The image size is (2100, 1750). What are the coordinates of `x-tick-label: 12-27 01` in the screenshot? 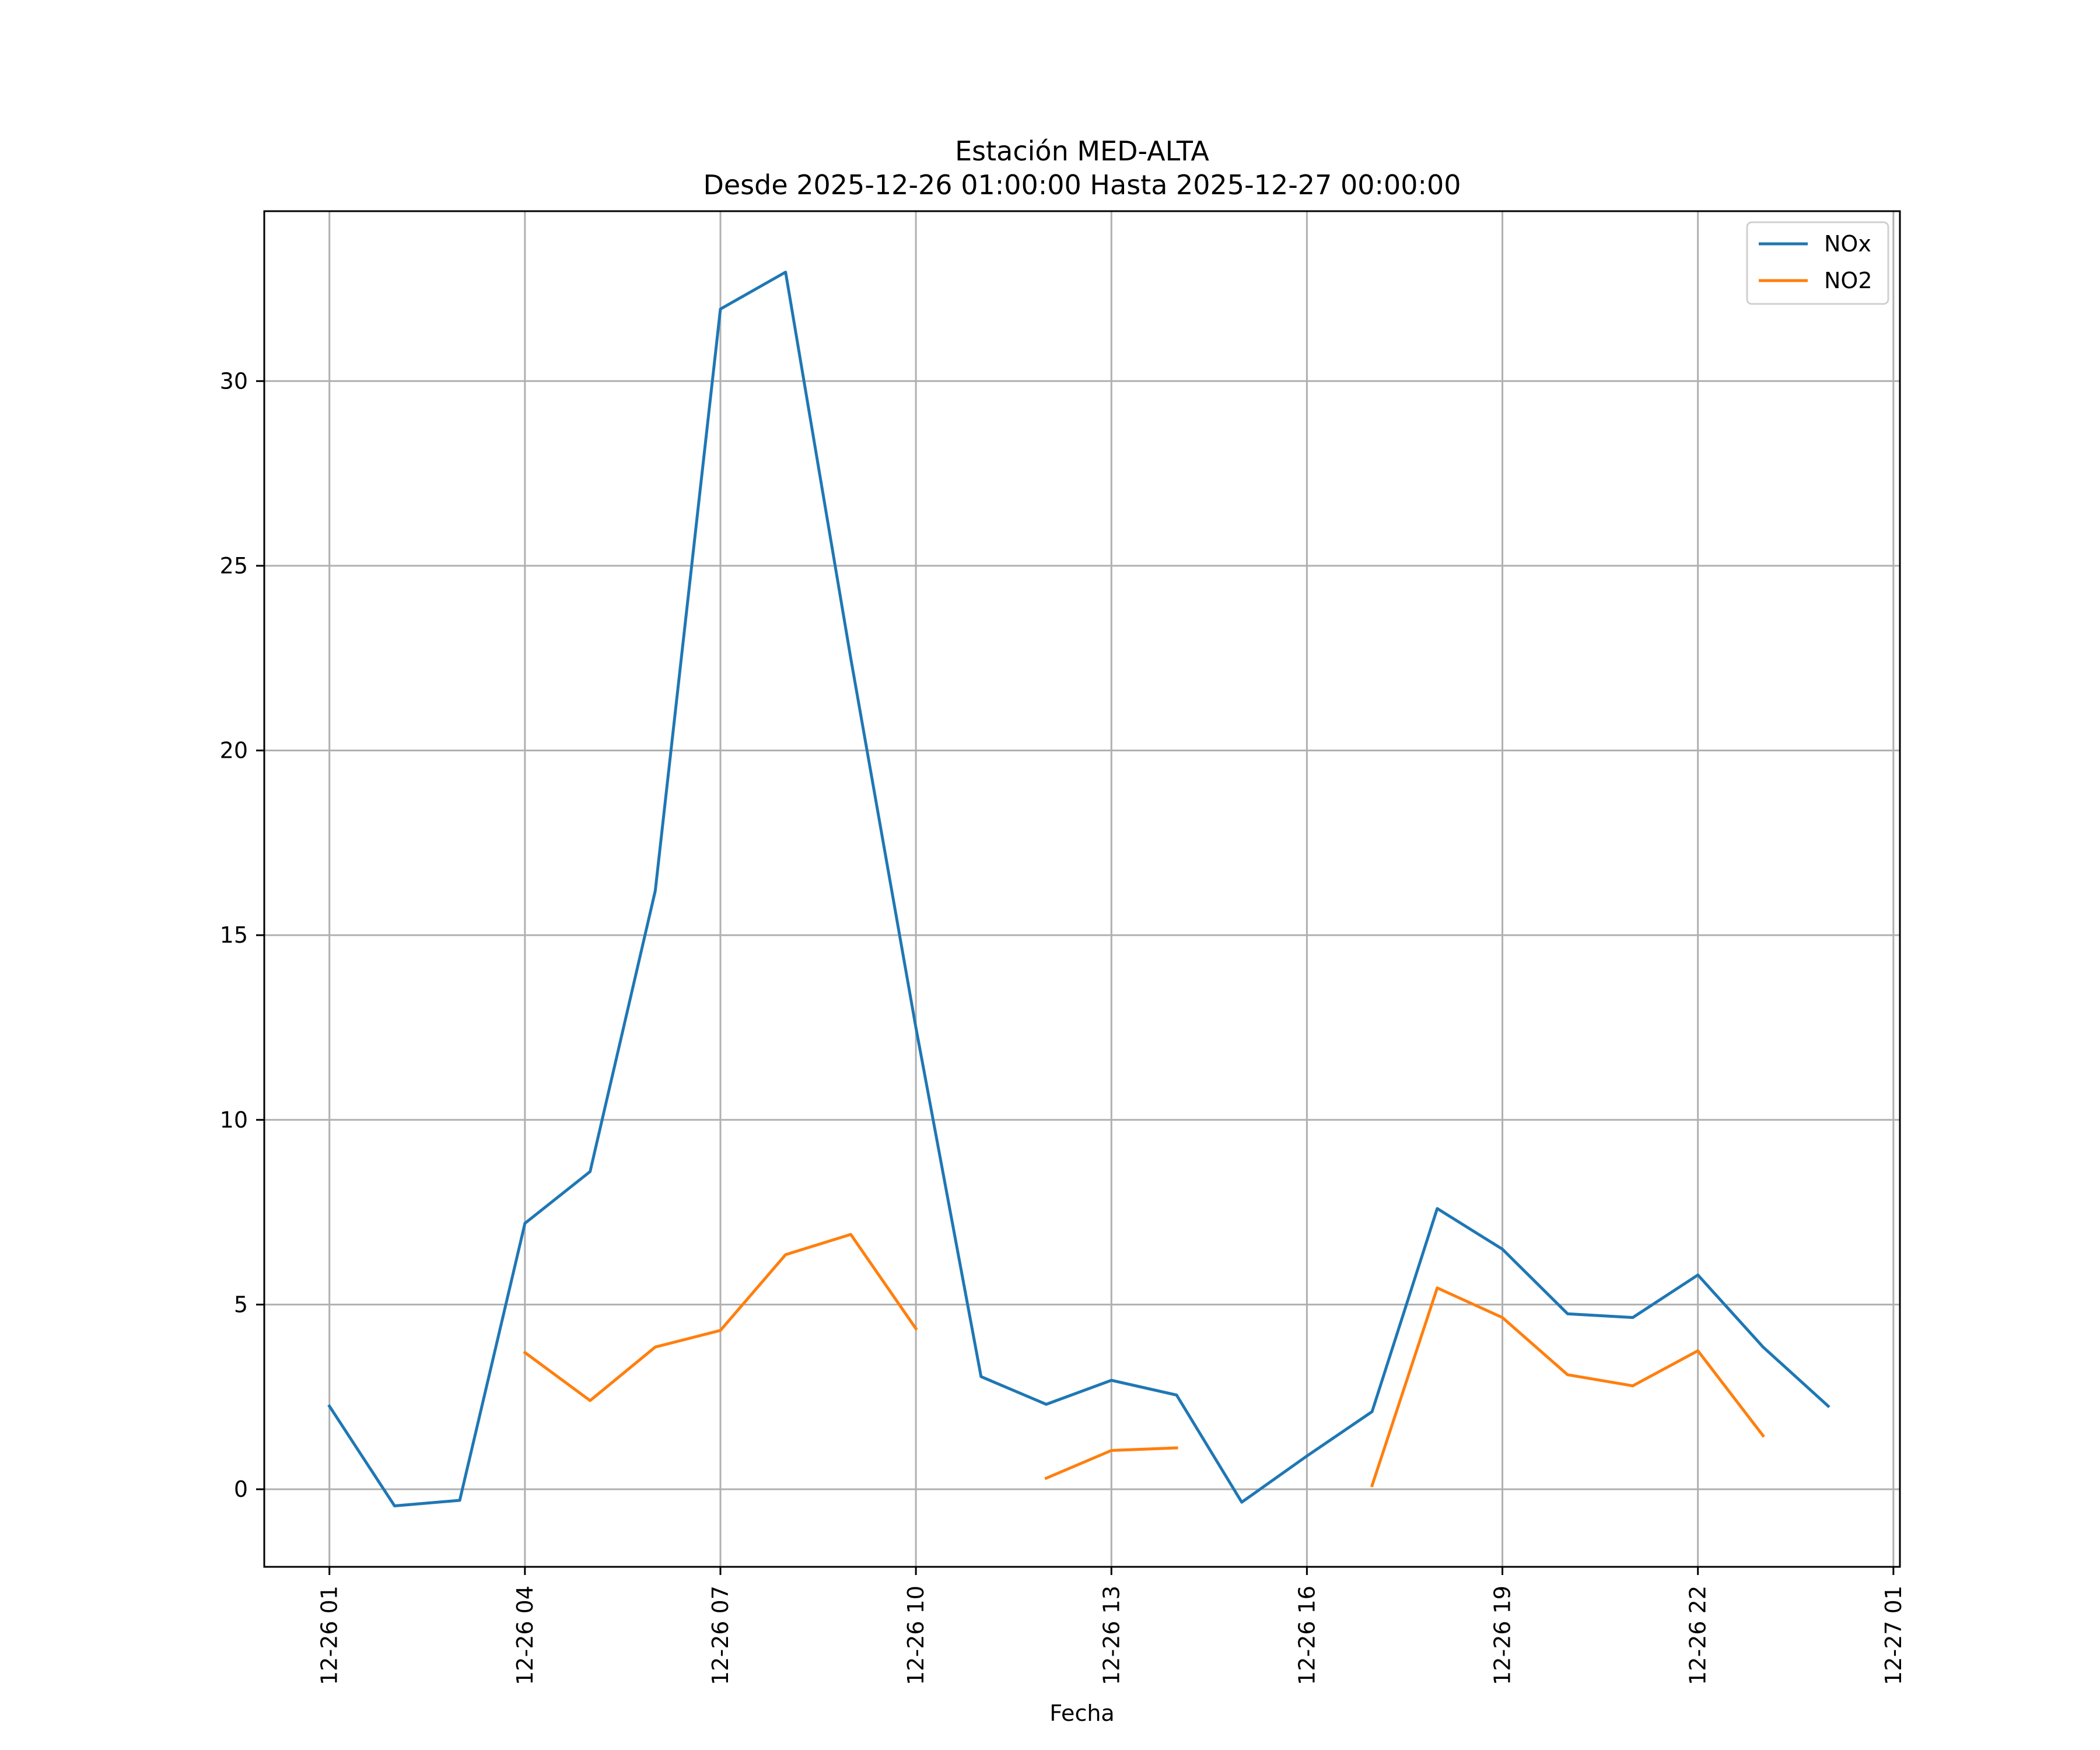 It's located at (1894, 1636).